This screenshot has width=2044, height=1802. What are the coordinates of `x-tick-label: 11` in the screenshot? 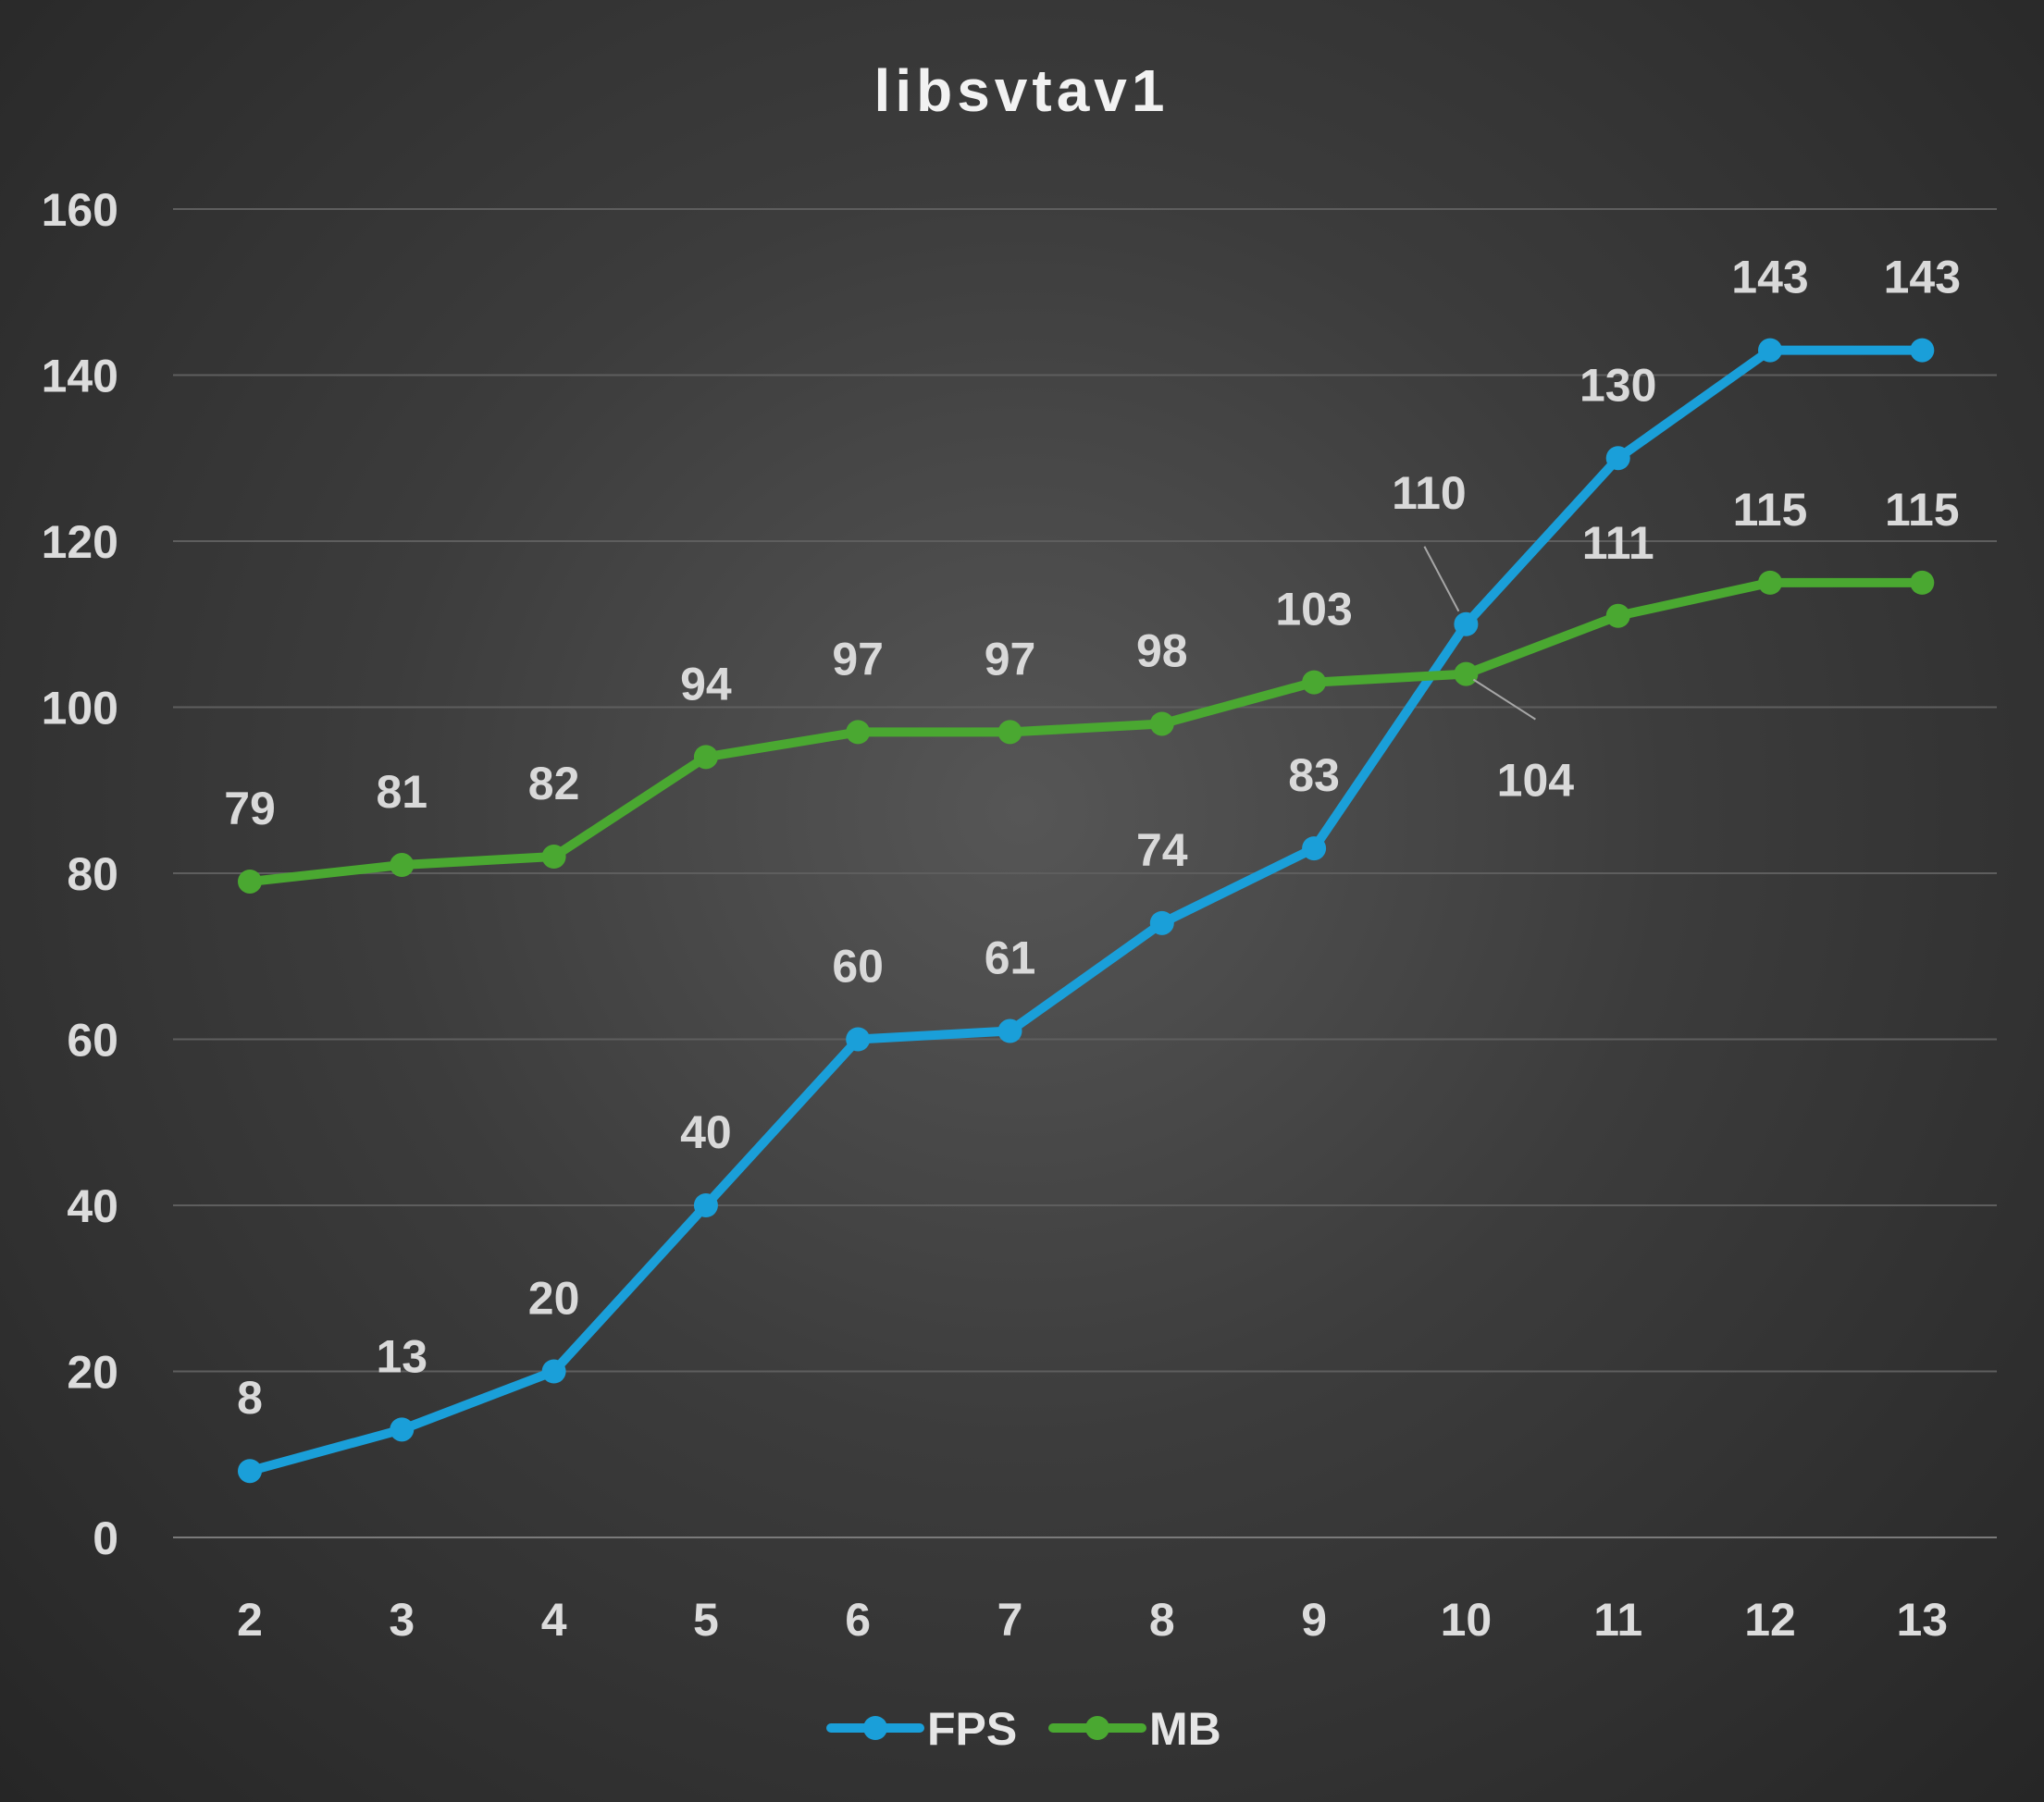 It's located at (1617, 1620).